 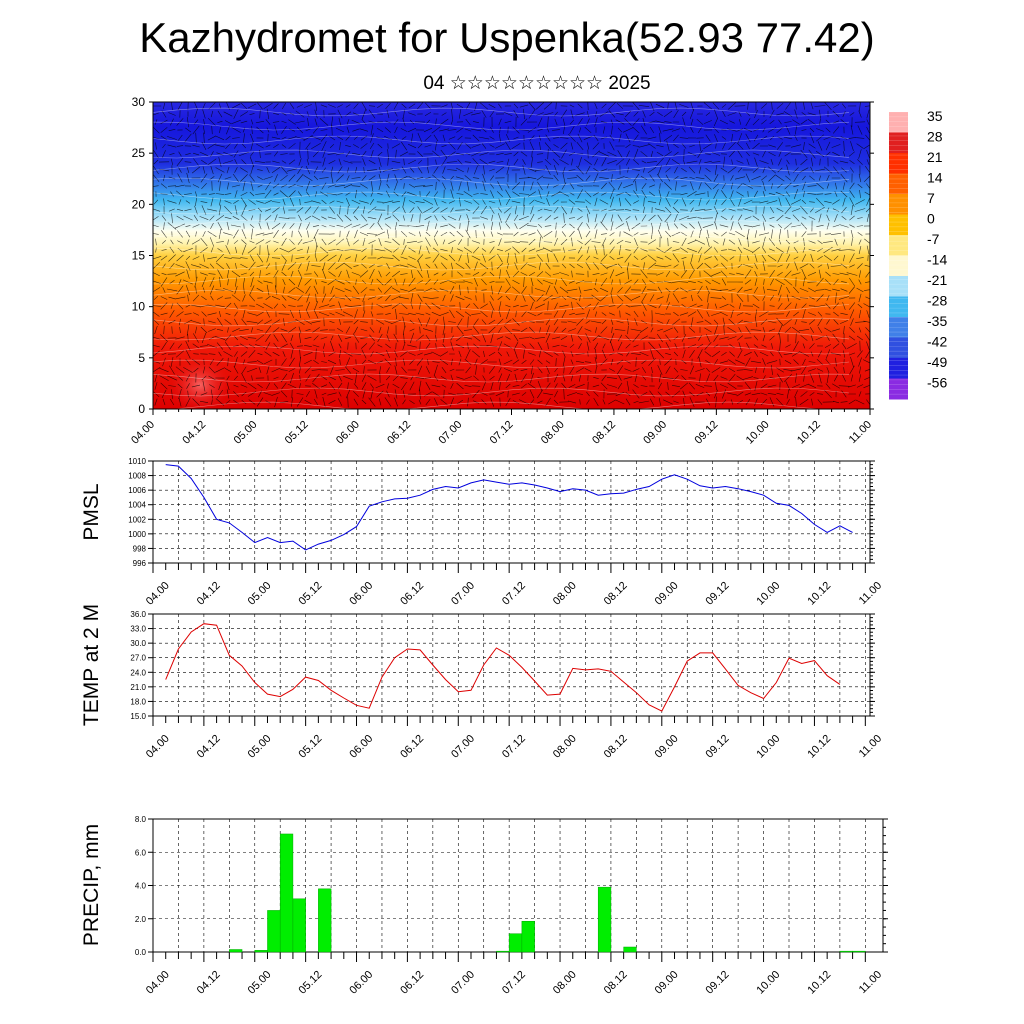 What do you see at coordinates (138, 716) in the screenshot?
I see `temp-y-tick-label: 15.0` at bounding box center [138, 716].